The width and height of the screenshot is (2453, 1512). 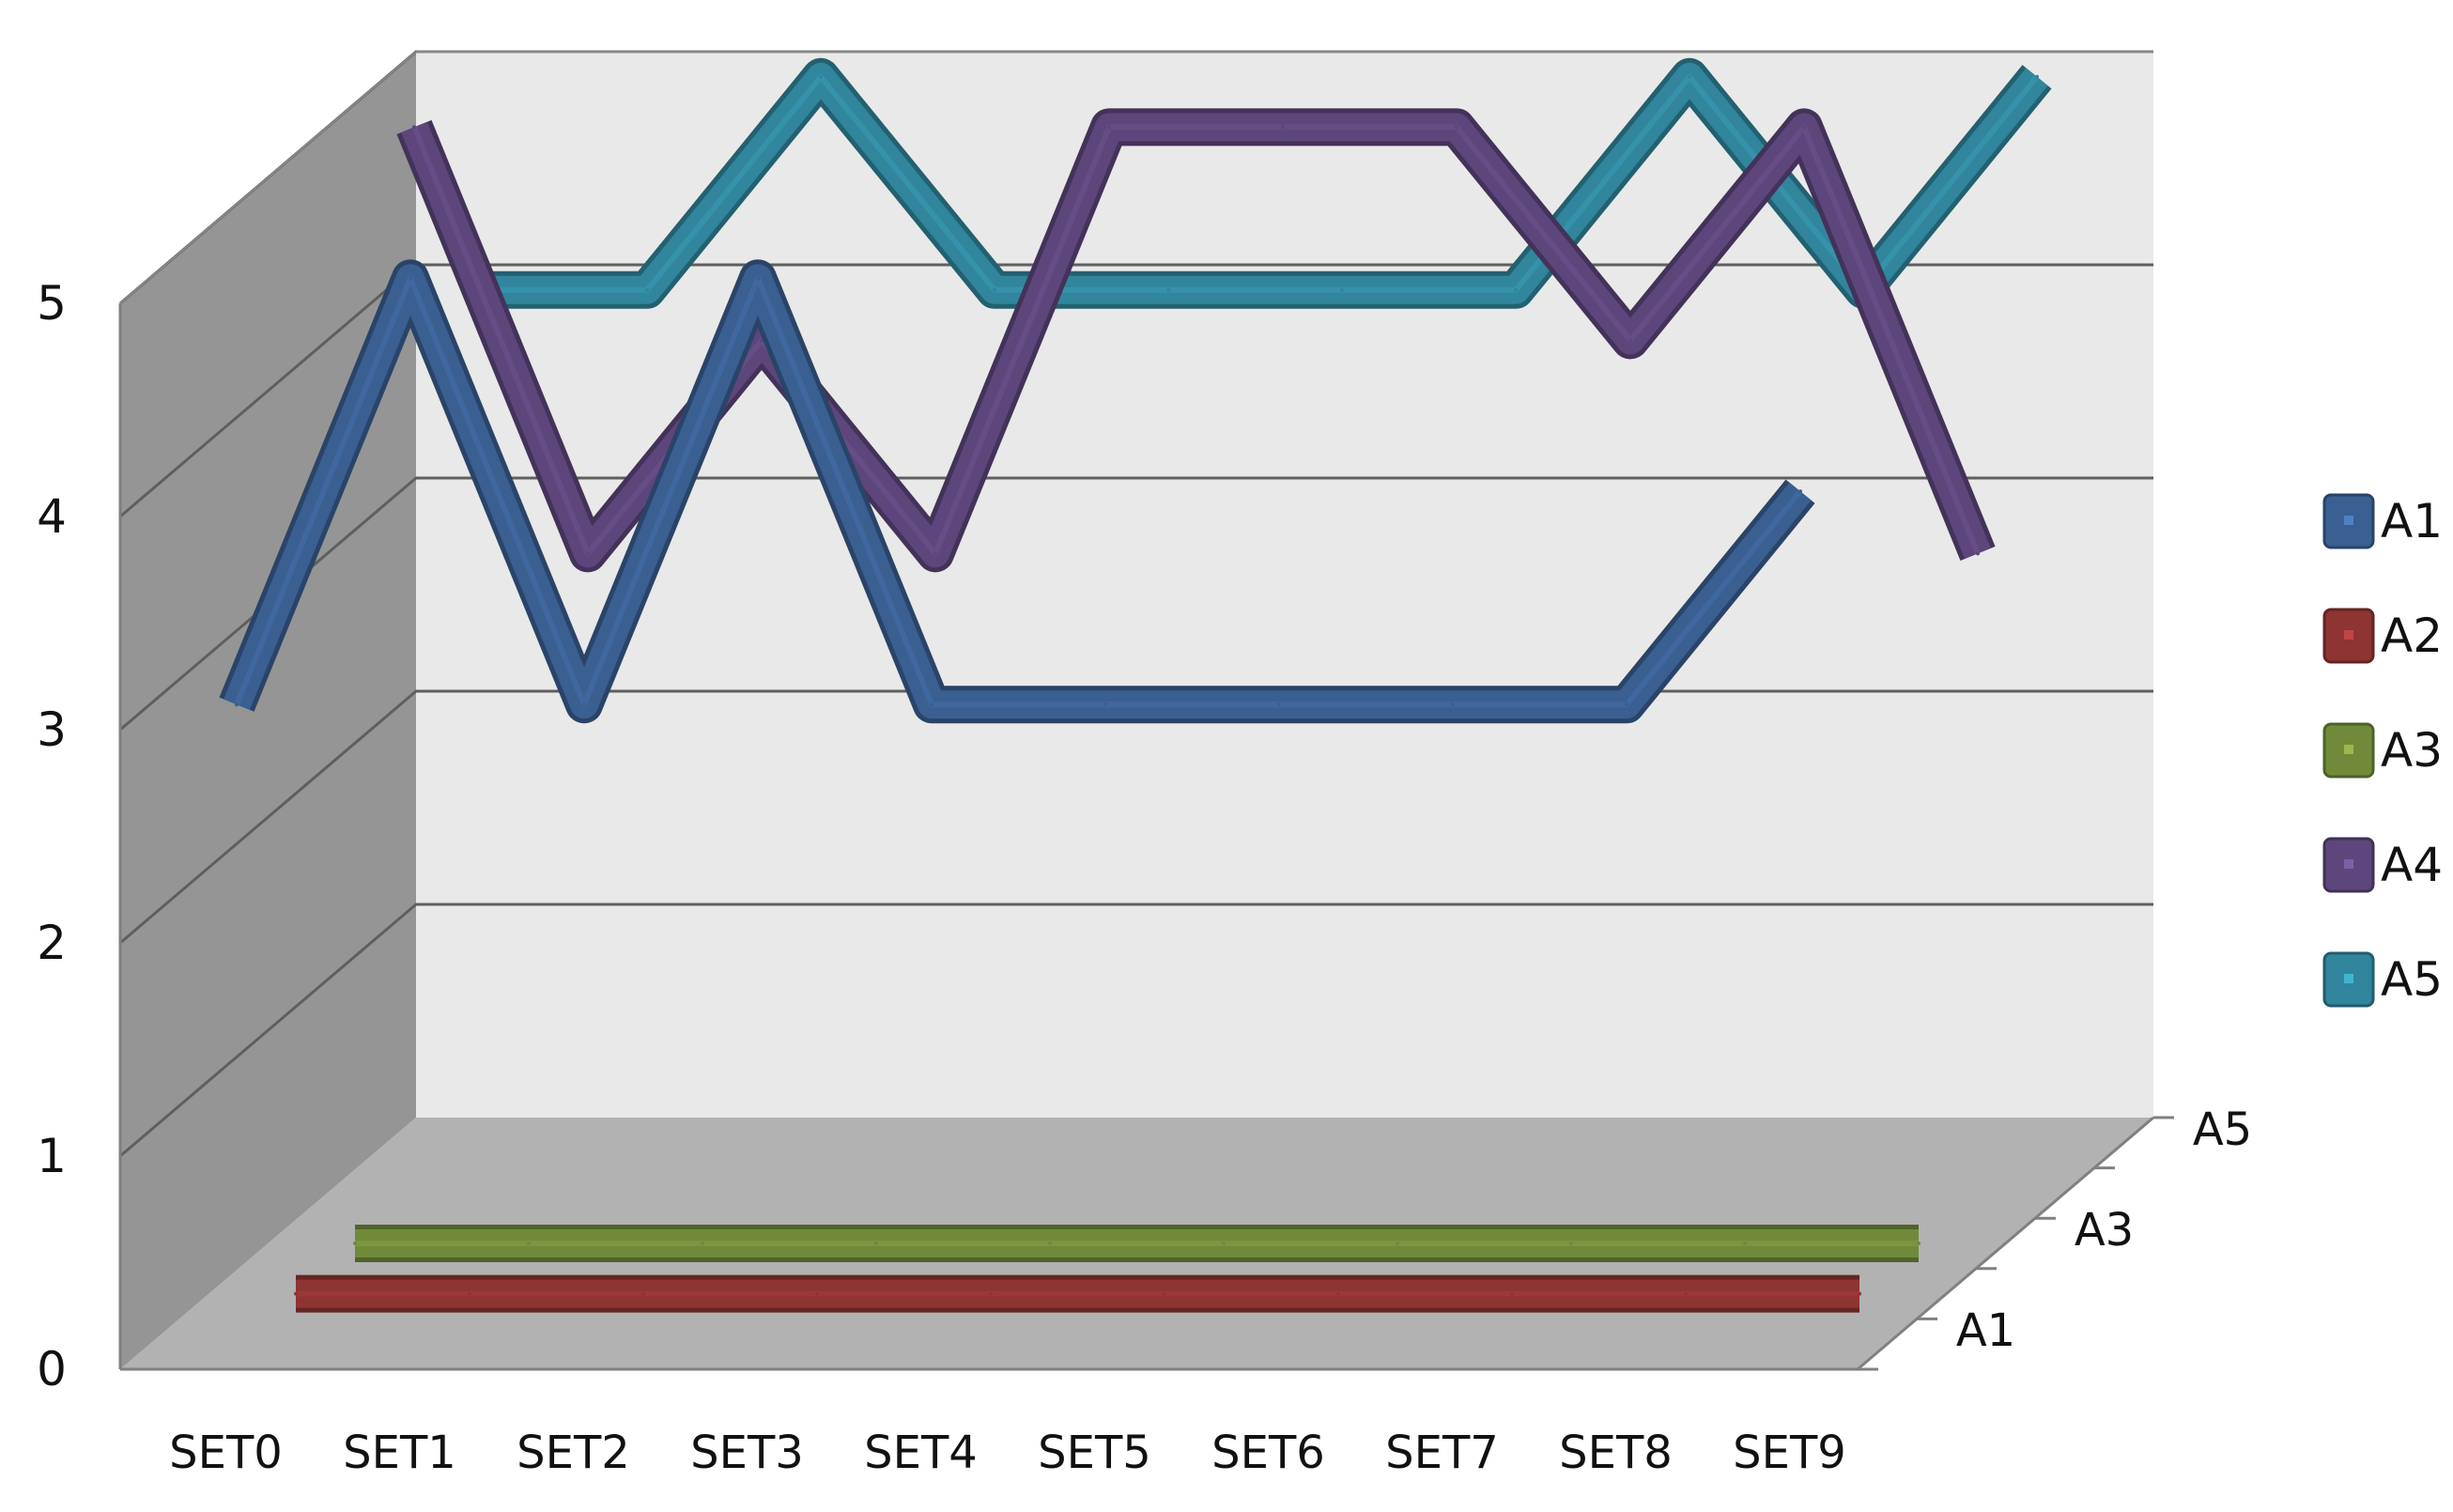 I want to click on legend-label: A5, so click(x=2412, y=979).